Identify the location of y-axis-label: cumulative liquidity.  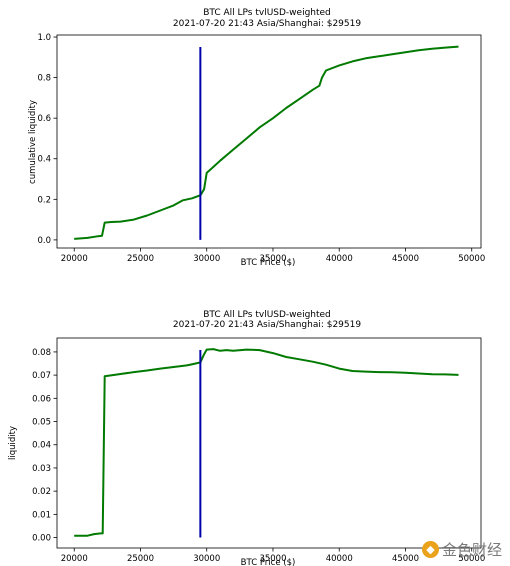
(33, 142).